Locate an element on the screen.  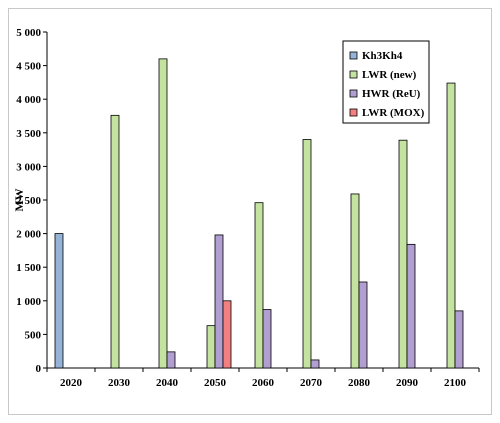
legend-label: LWR (new) is located at coordinates (389, 75).